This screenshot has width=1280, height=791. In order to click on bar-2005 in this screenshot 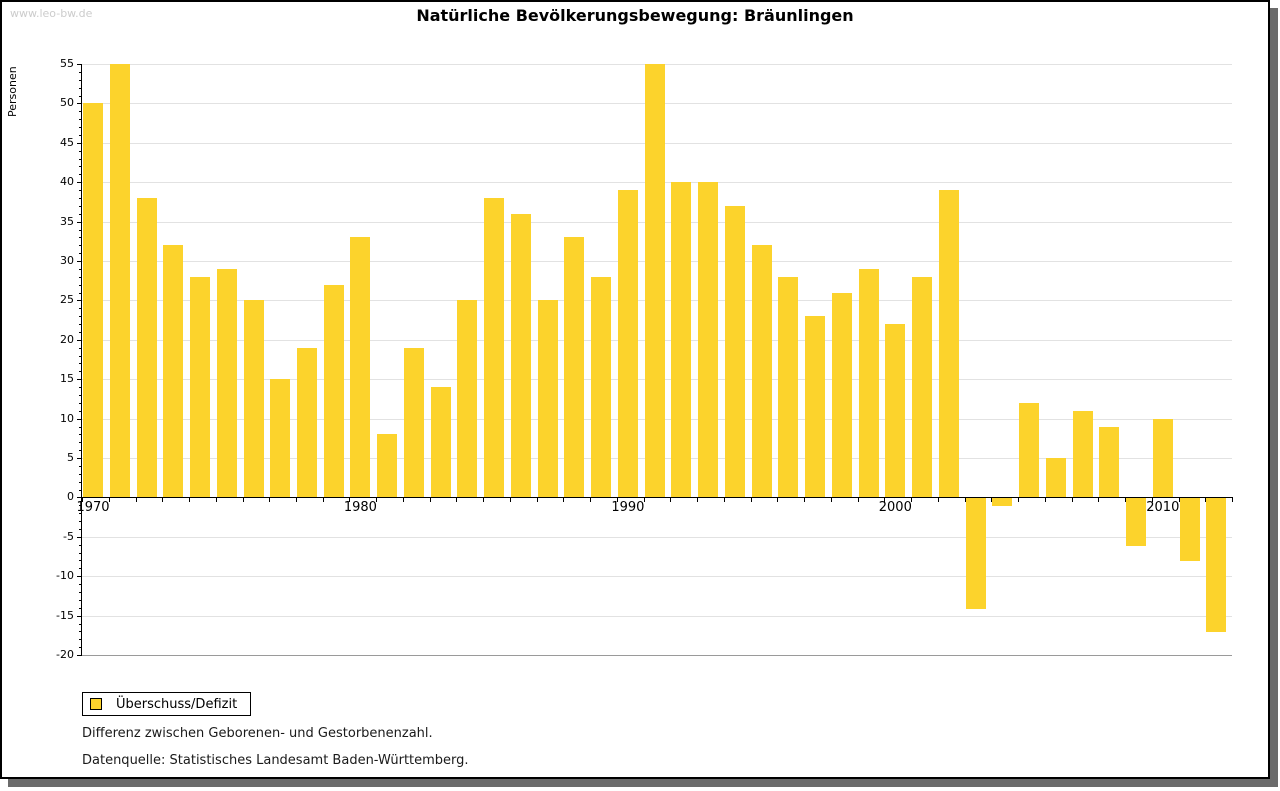, I will do `click(1029, 450)`.